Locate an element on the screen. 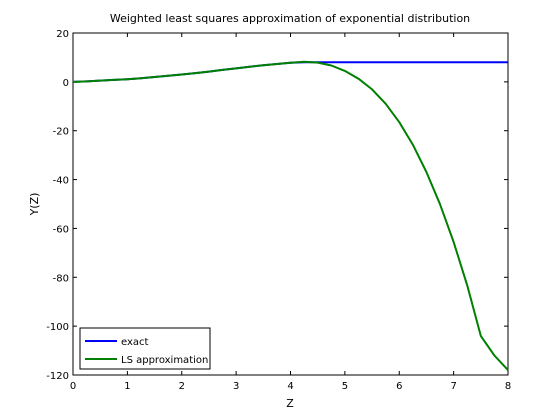 The width and height of the screenshot is (560, 420). y-tick-label: -40 is located at coordinates (61, 181).